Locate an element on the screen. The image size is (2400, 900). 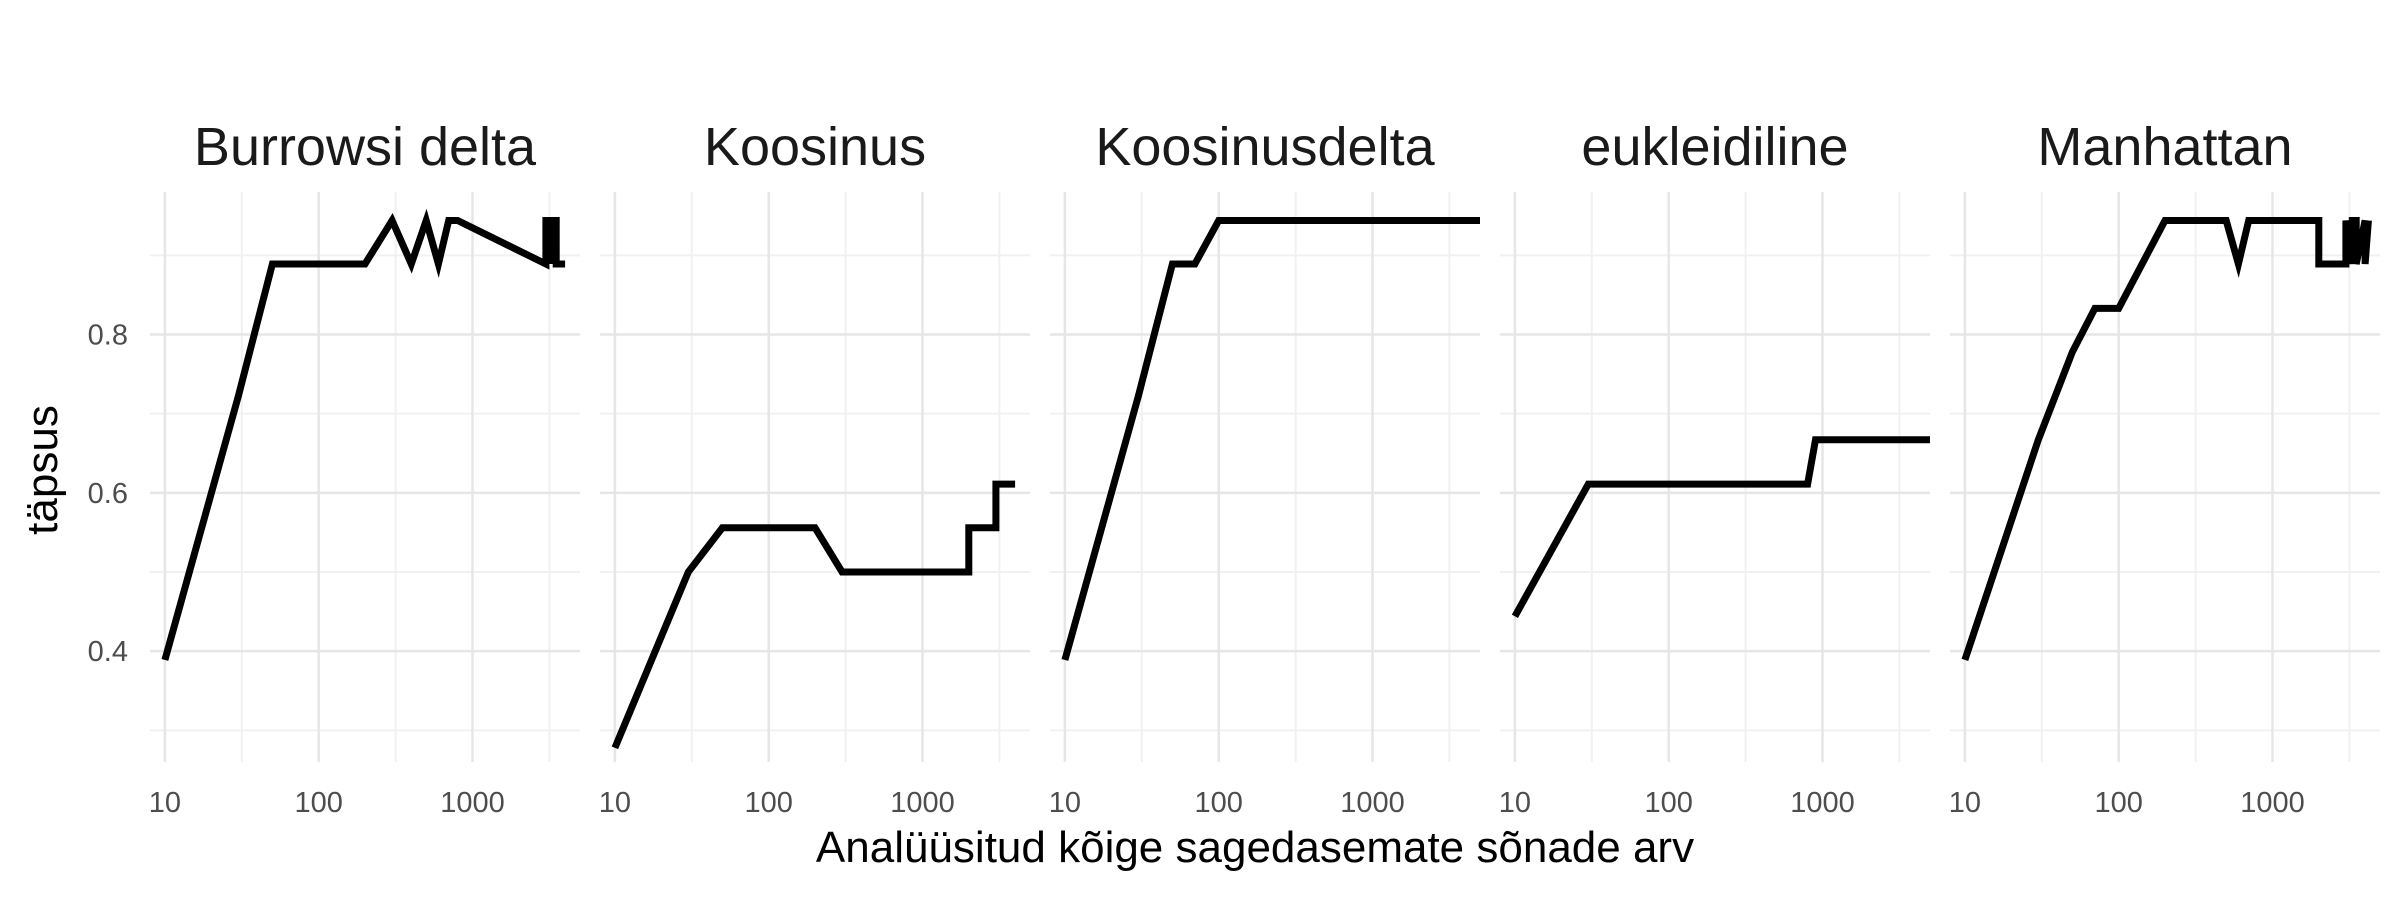
y-tick-label: 0.8 is located at coordinates (108, 336).